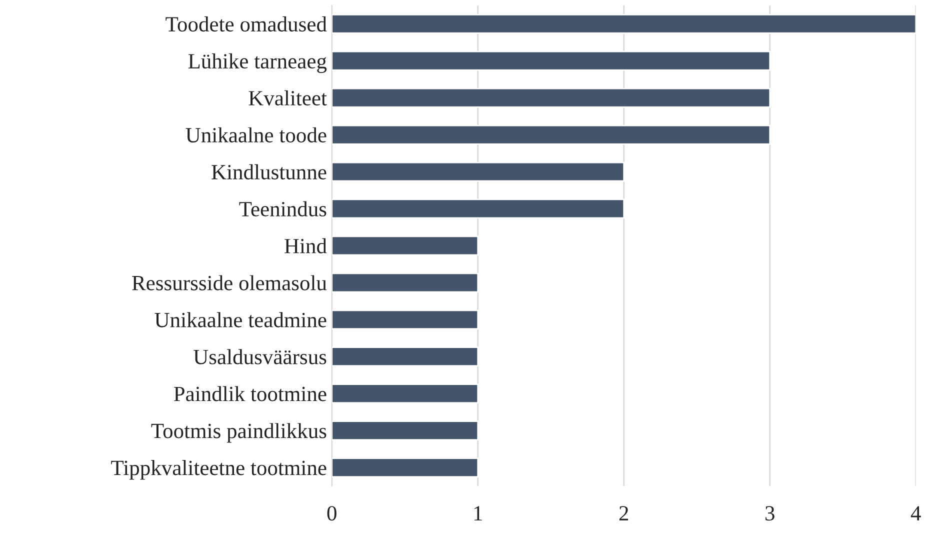  What do you see at coordinates (257, 63) in the screenshot?
I see `y-tick-label: Lühike tarneaeg` at bounding box center [257, 63].